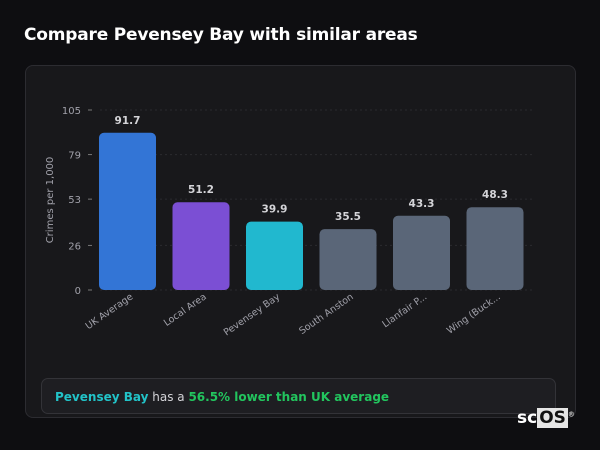 The height and width of the screenshot is (450, 600). I want to click on y-tick-label: 26, so click(74, 246).